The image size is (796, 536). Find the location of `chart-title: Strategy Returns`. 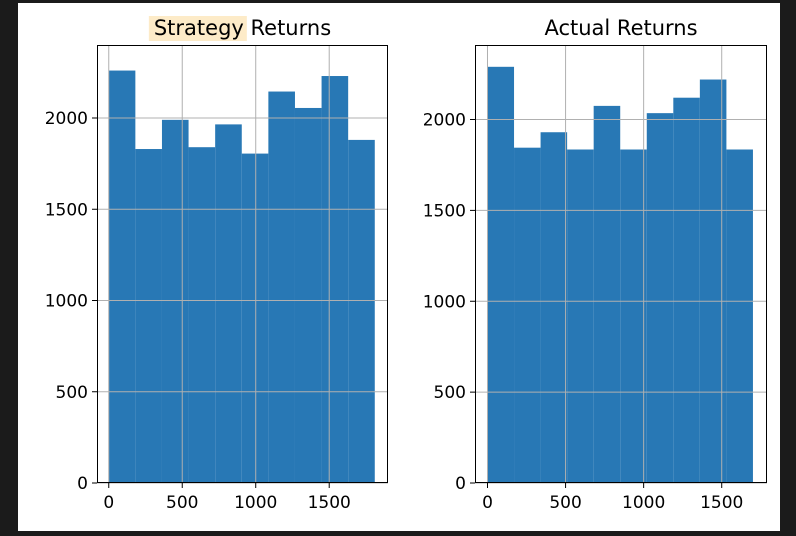

chart-title: Strategy Returns is located at coordinates (242, 28).